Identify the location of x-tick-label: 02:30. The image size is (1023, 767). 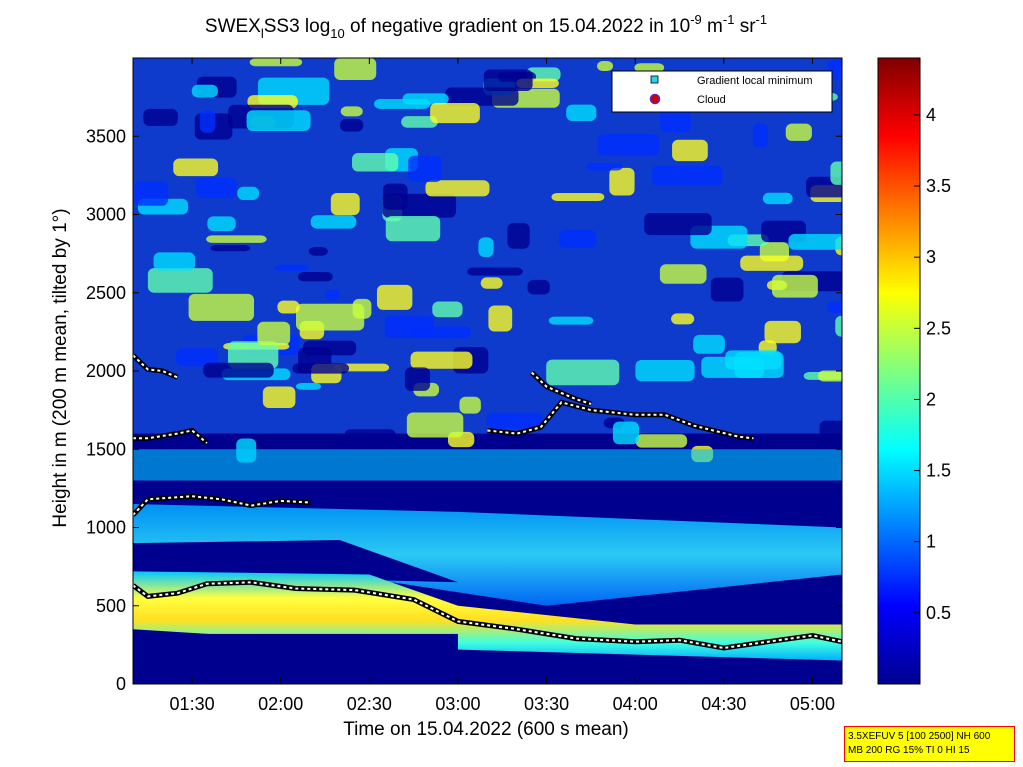
(369, 704).